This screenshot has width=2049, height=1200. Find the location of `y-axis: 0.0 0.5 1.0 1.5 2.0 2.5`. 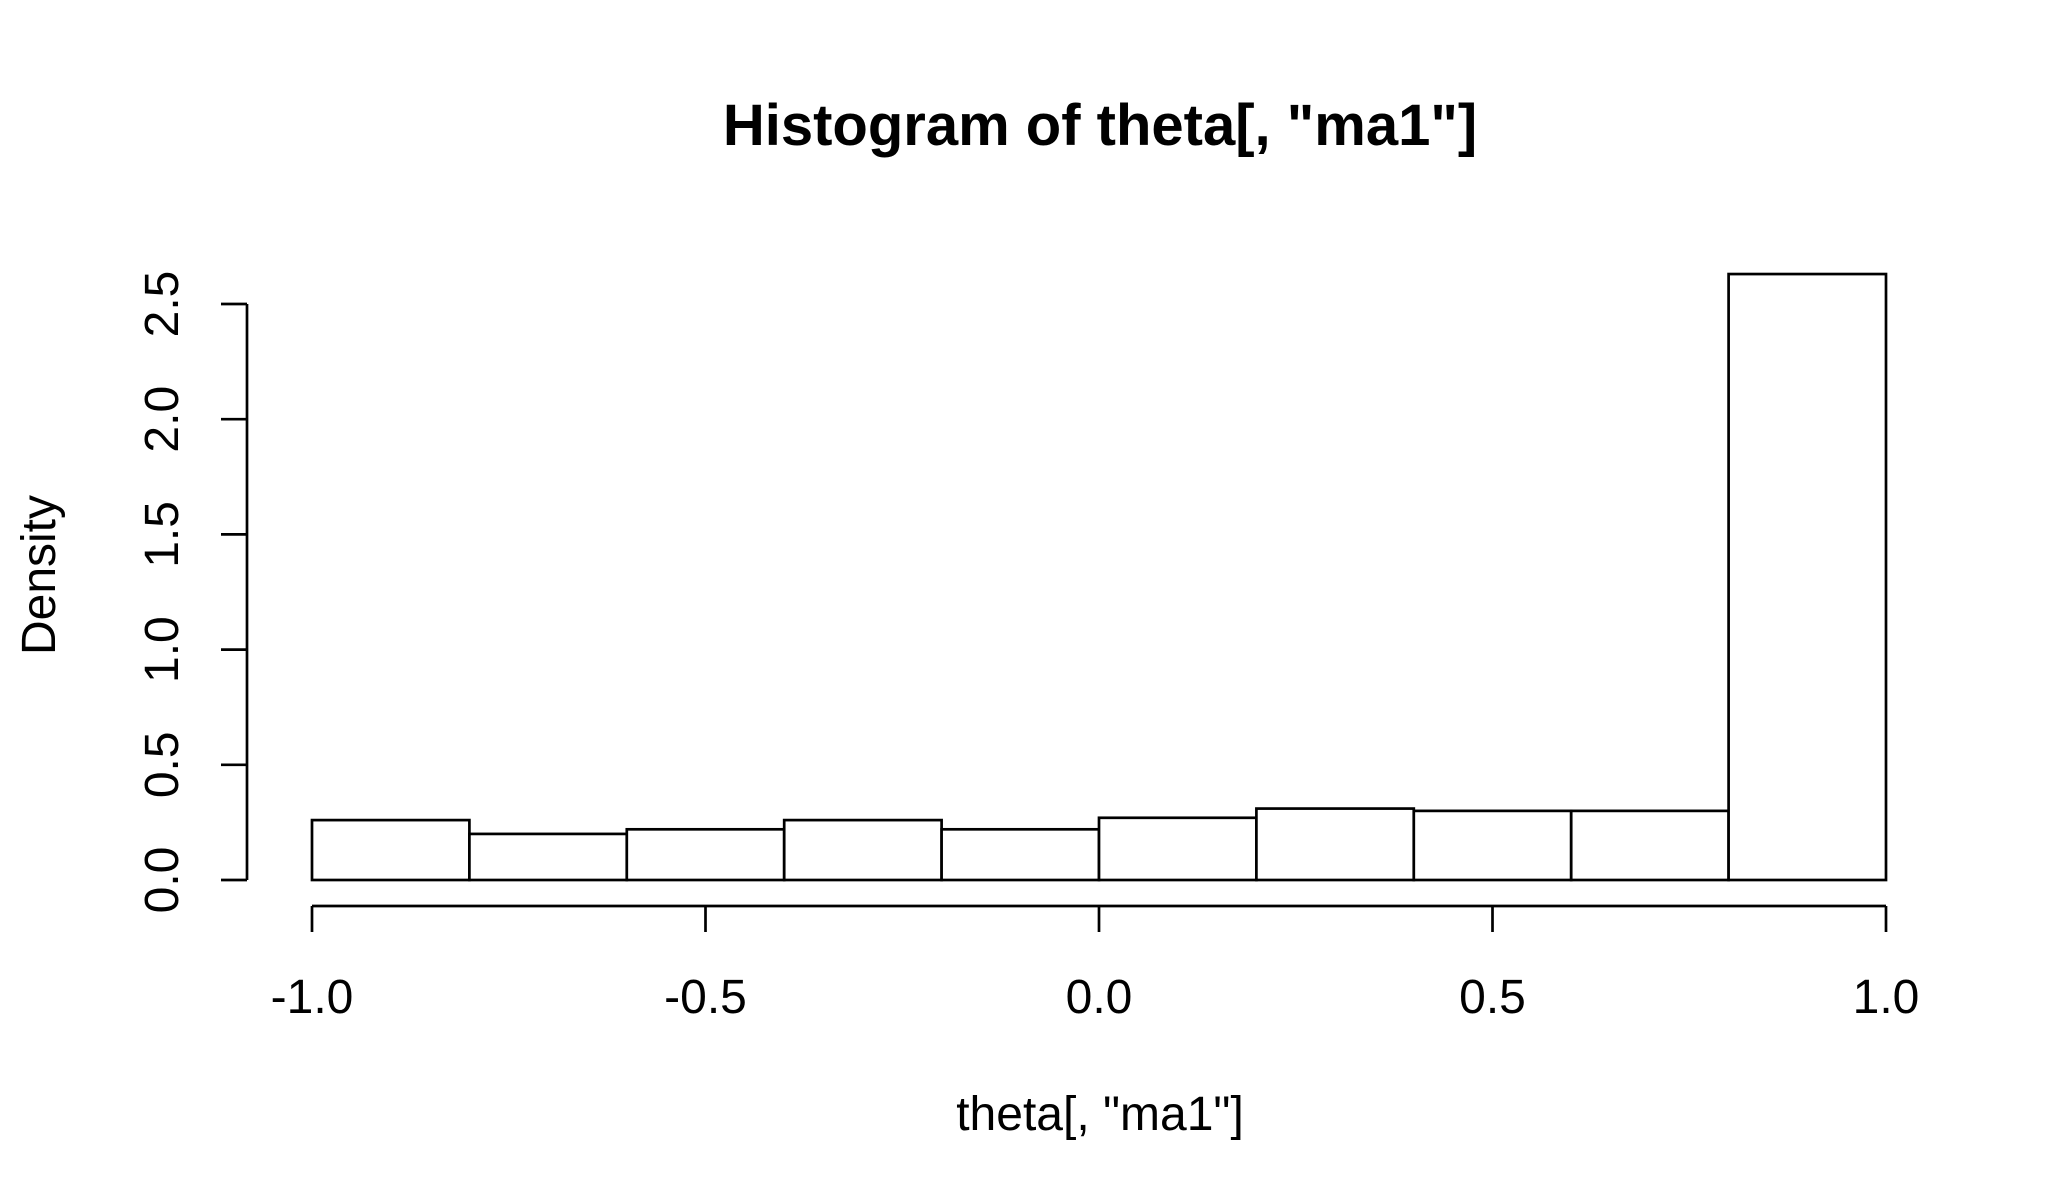

y-axis: 0.0 0.5 1.0 1.5 2.0 2.5 is located at coordinates (192, 592).